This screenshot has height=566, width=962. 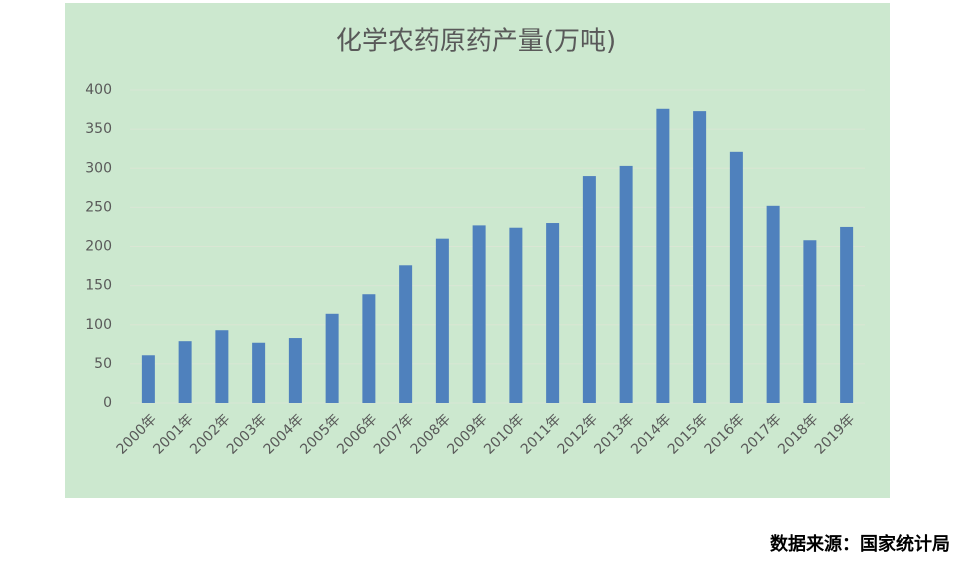 I want to click on source-note: 数据来源：国家统计局, so click(x=860, y=544).